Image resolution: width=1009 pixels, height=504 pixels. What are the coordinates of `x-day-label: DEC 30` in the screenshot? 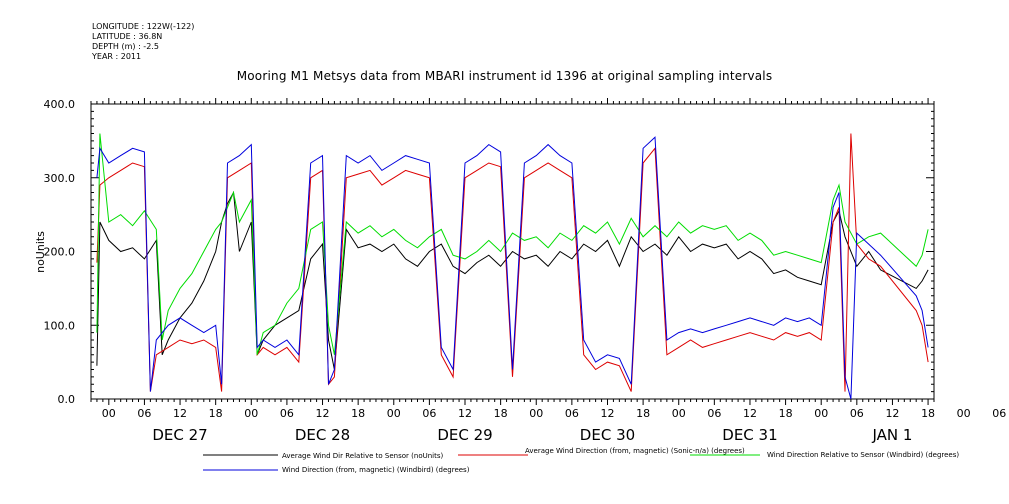 It's located at (607, 435).